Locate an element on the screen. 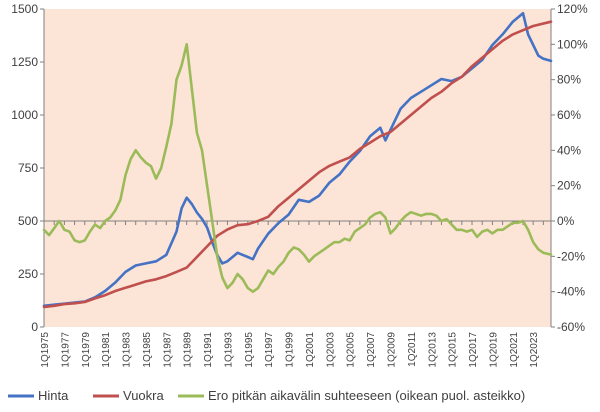 The width and height of the screenshot is (600, 412). right-tick-label: 60% is located at coordinates (569, 115).